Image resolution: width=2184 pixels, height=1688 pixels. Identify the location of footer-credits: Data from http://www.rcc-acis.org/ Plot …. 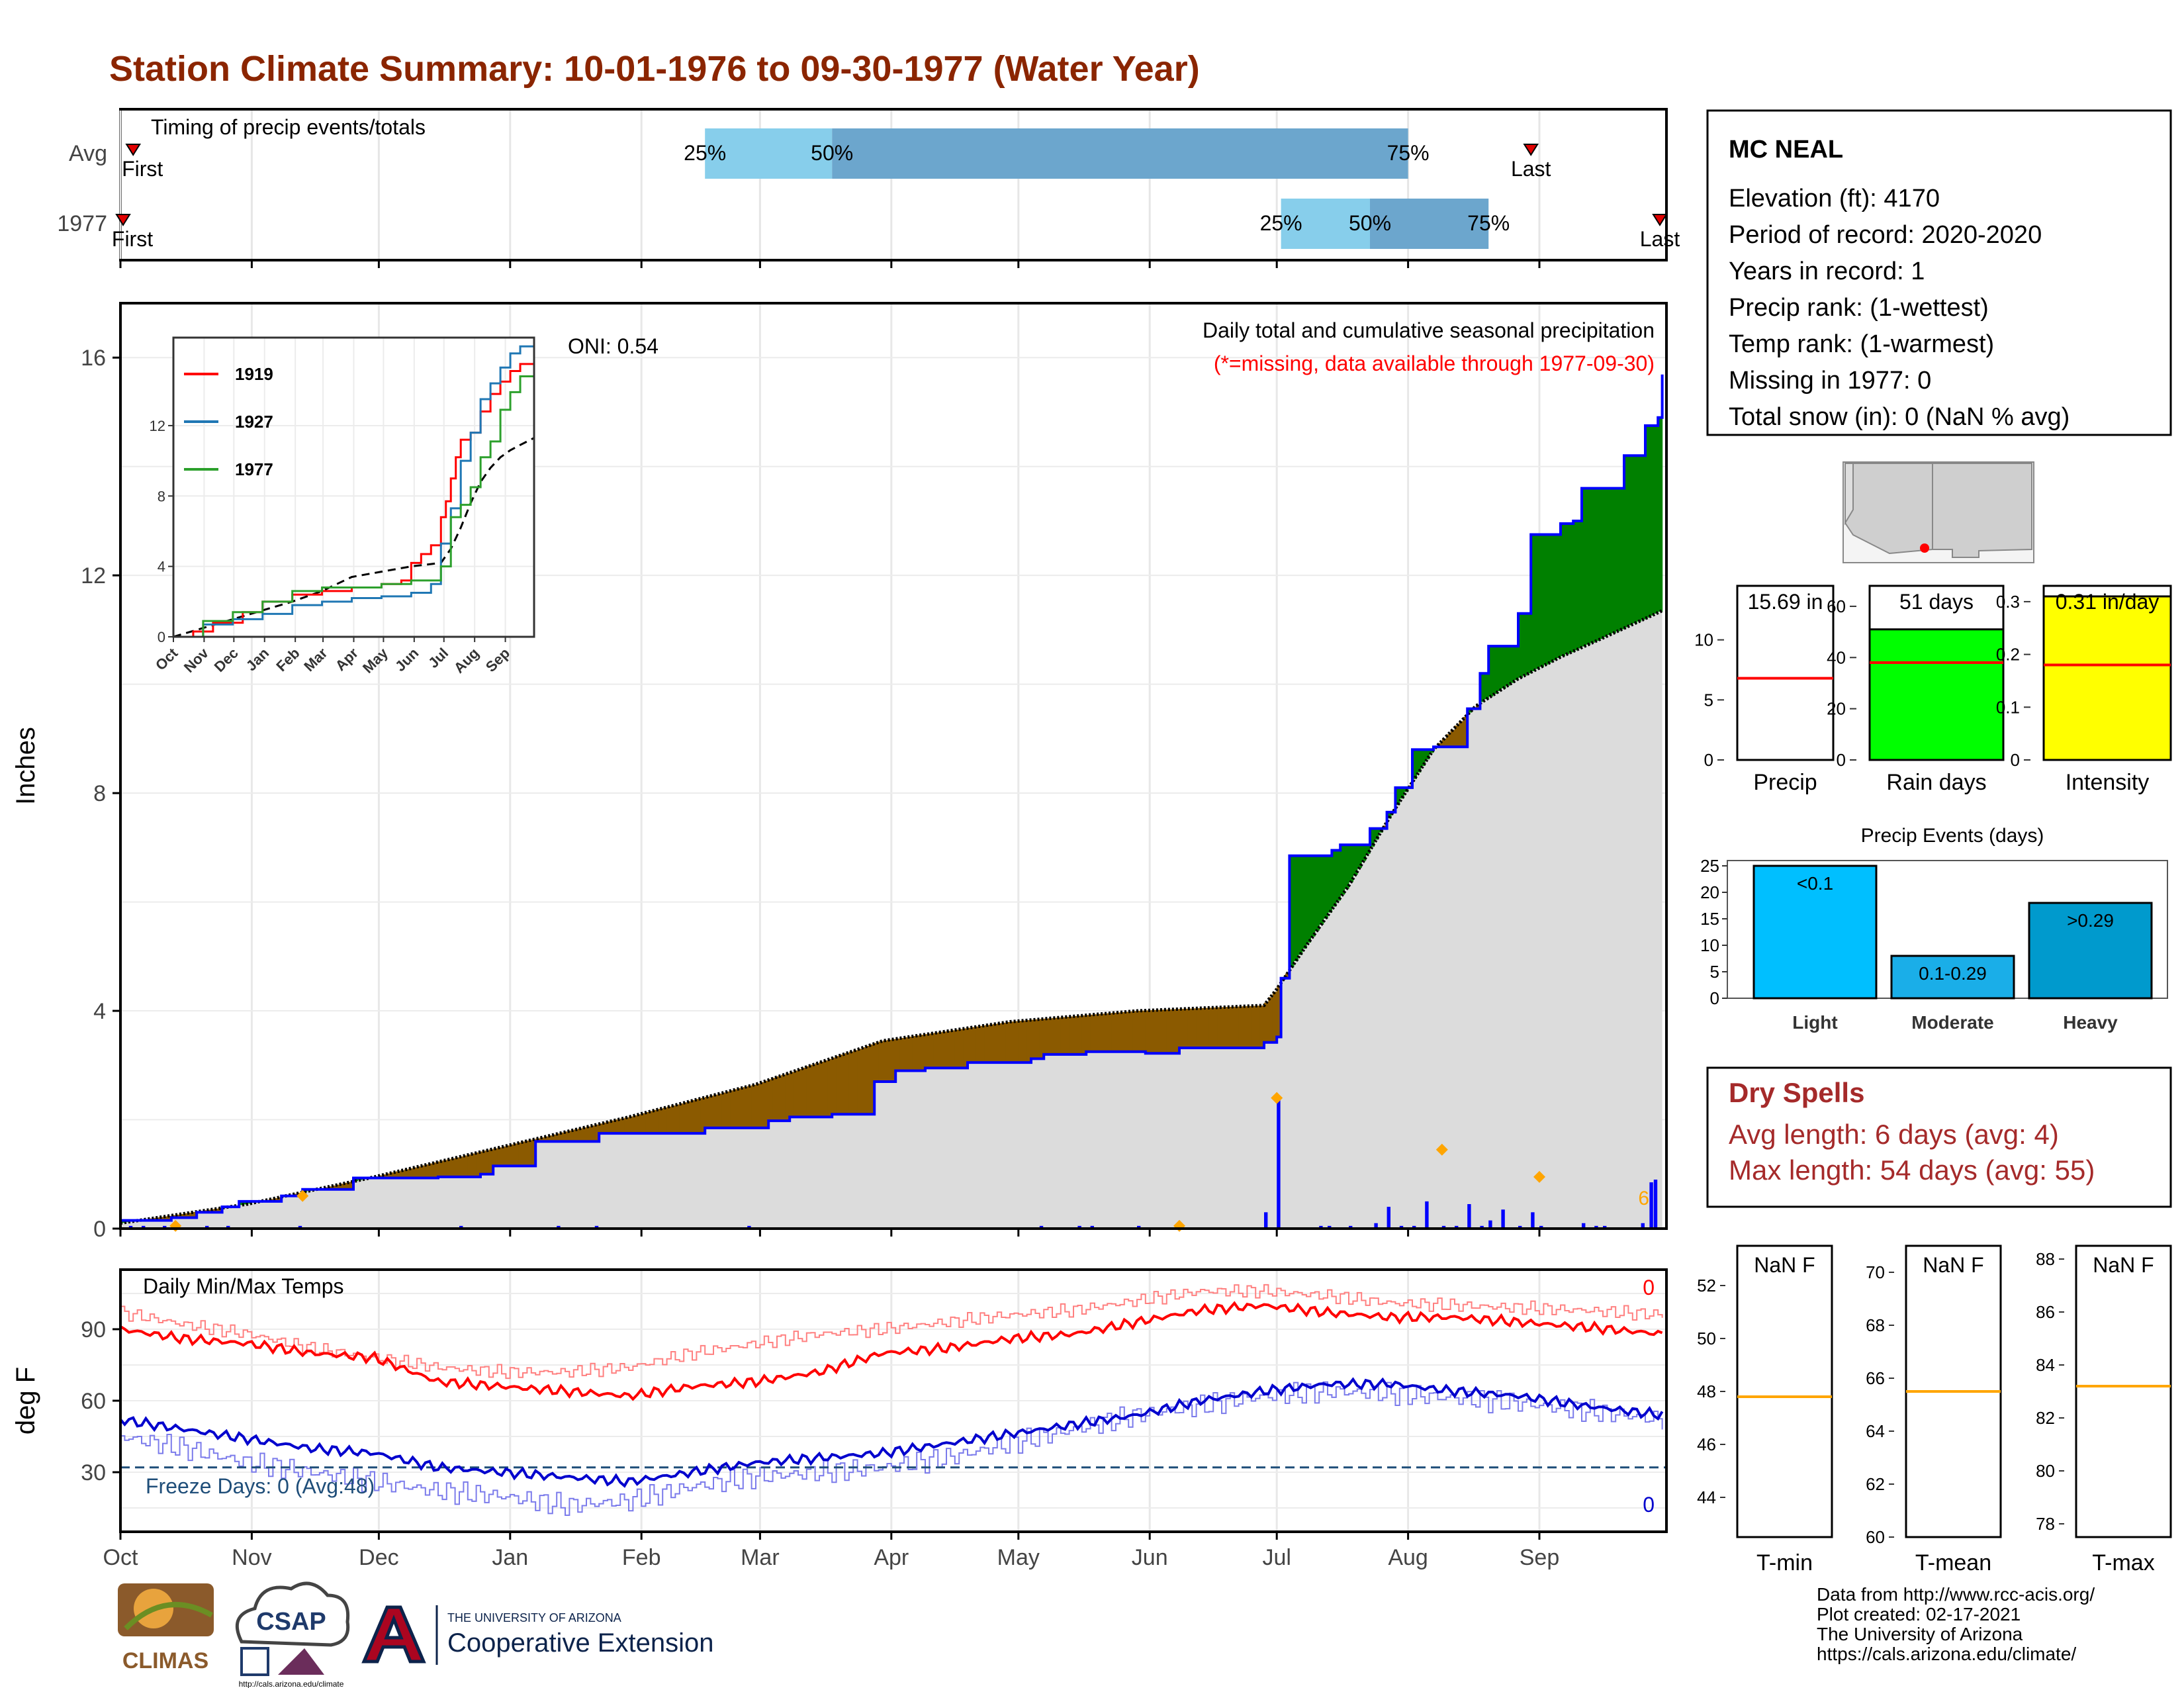
(1956, 1624).